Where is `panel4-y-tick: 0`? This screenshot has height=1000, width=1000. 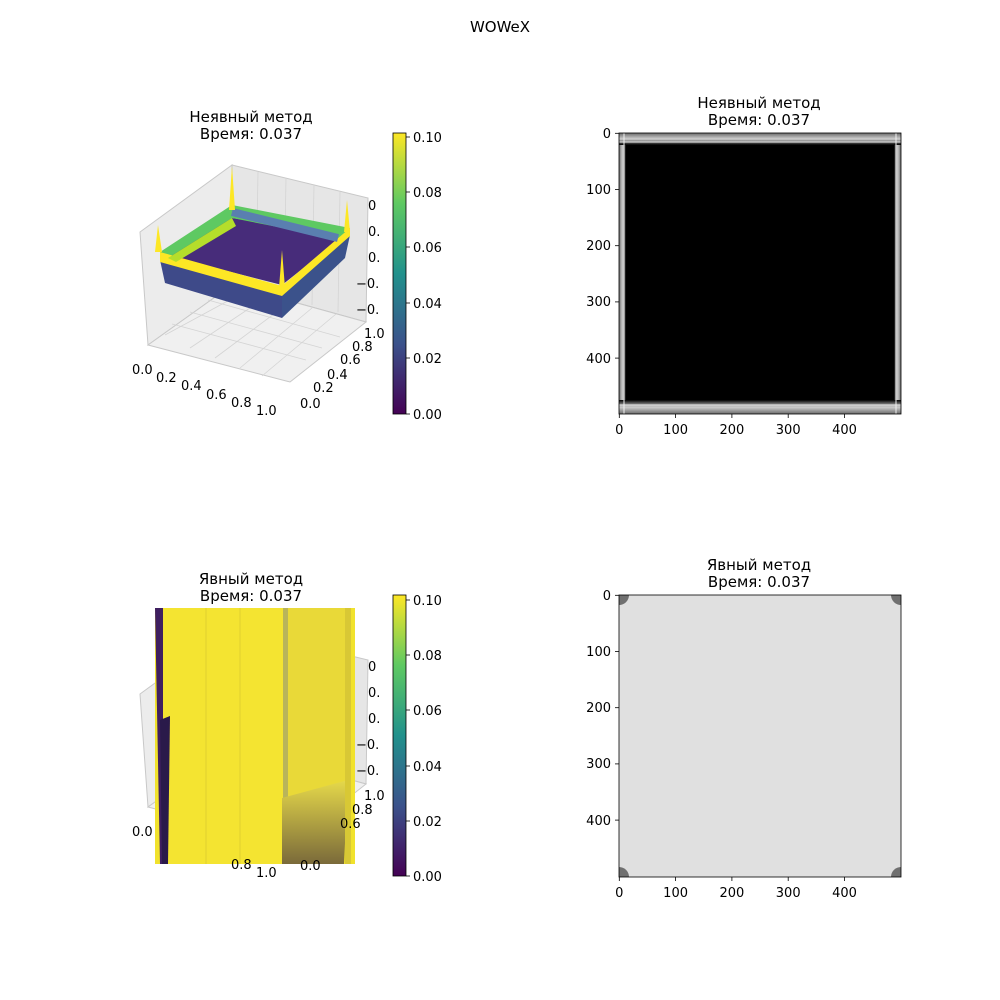 panel4-y-tick: 0 is located at coordinates (607, 596).